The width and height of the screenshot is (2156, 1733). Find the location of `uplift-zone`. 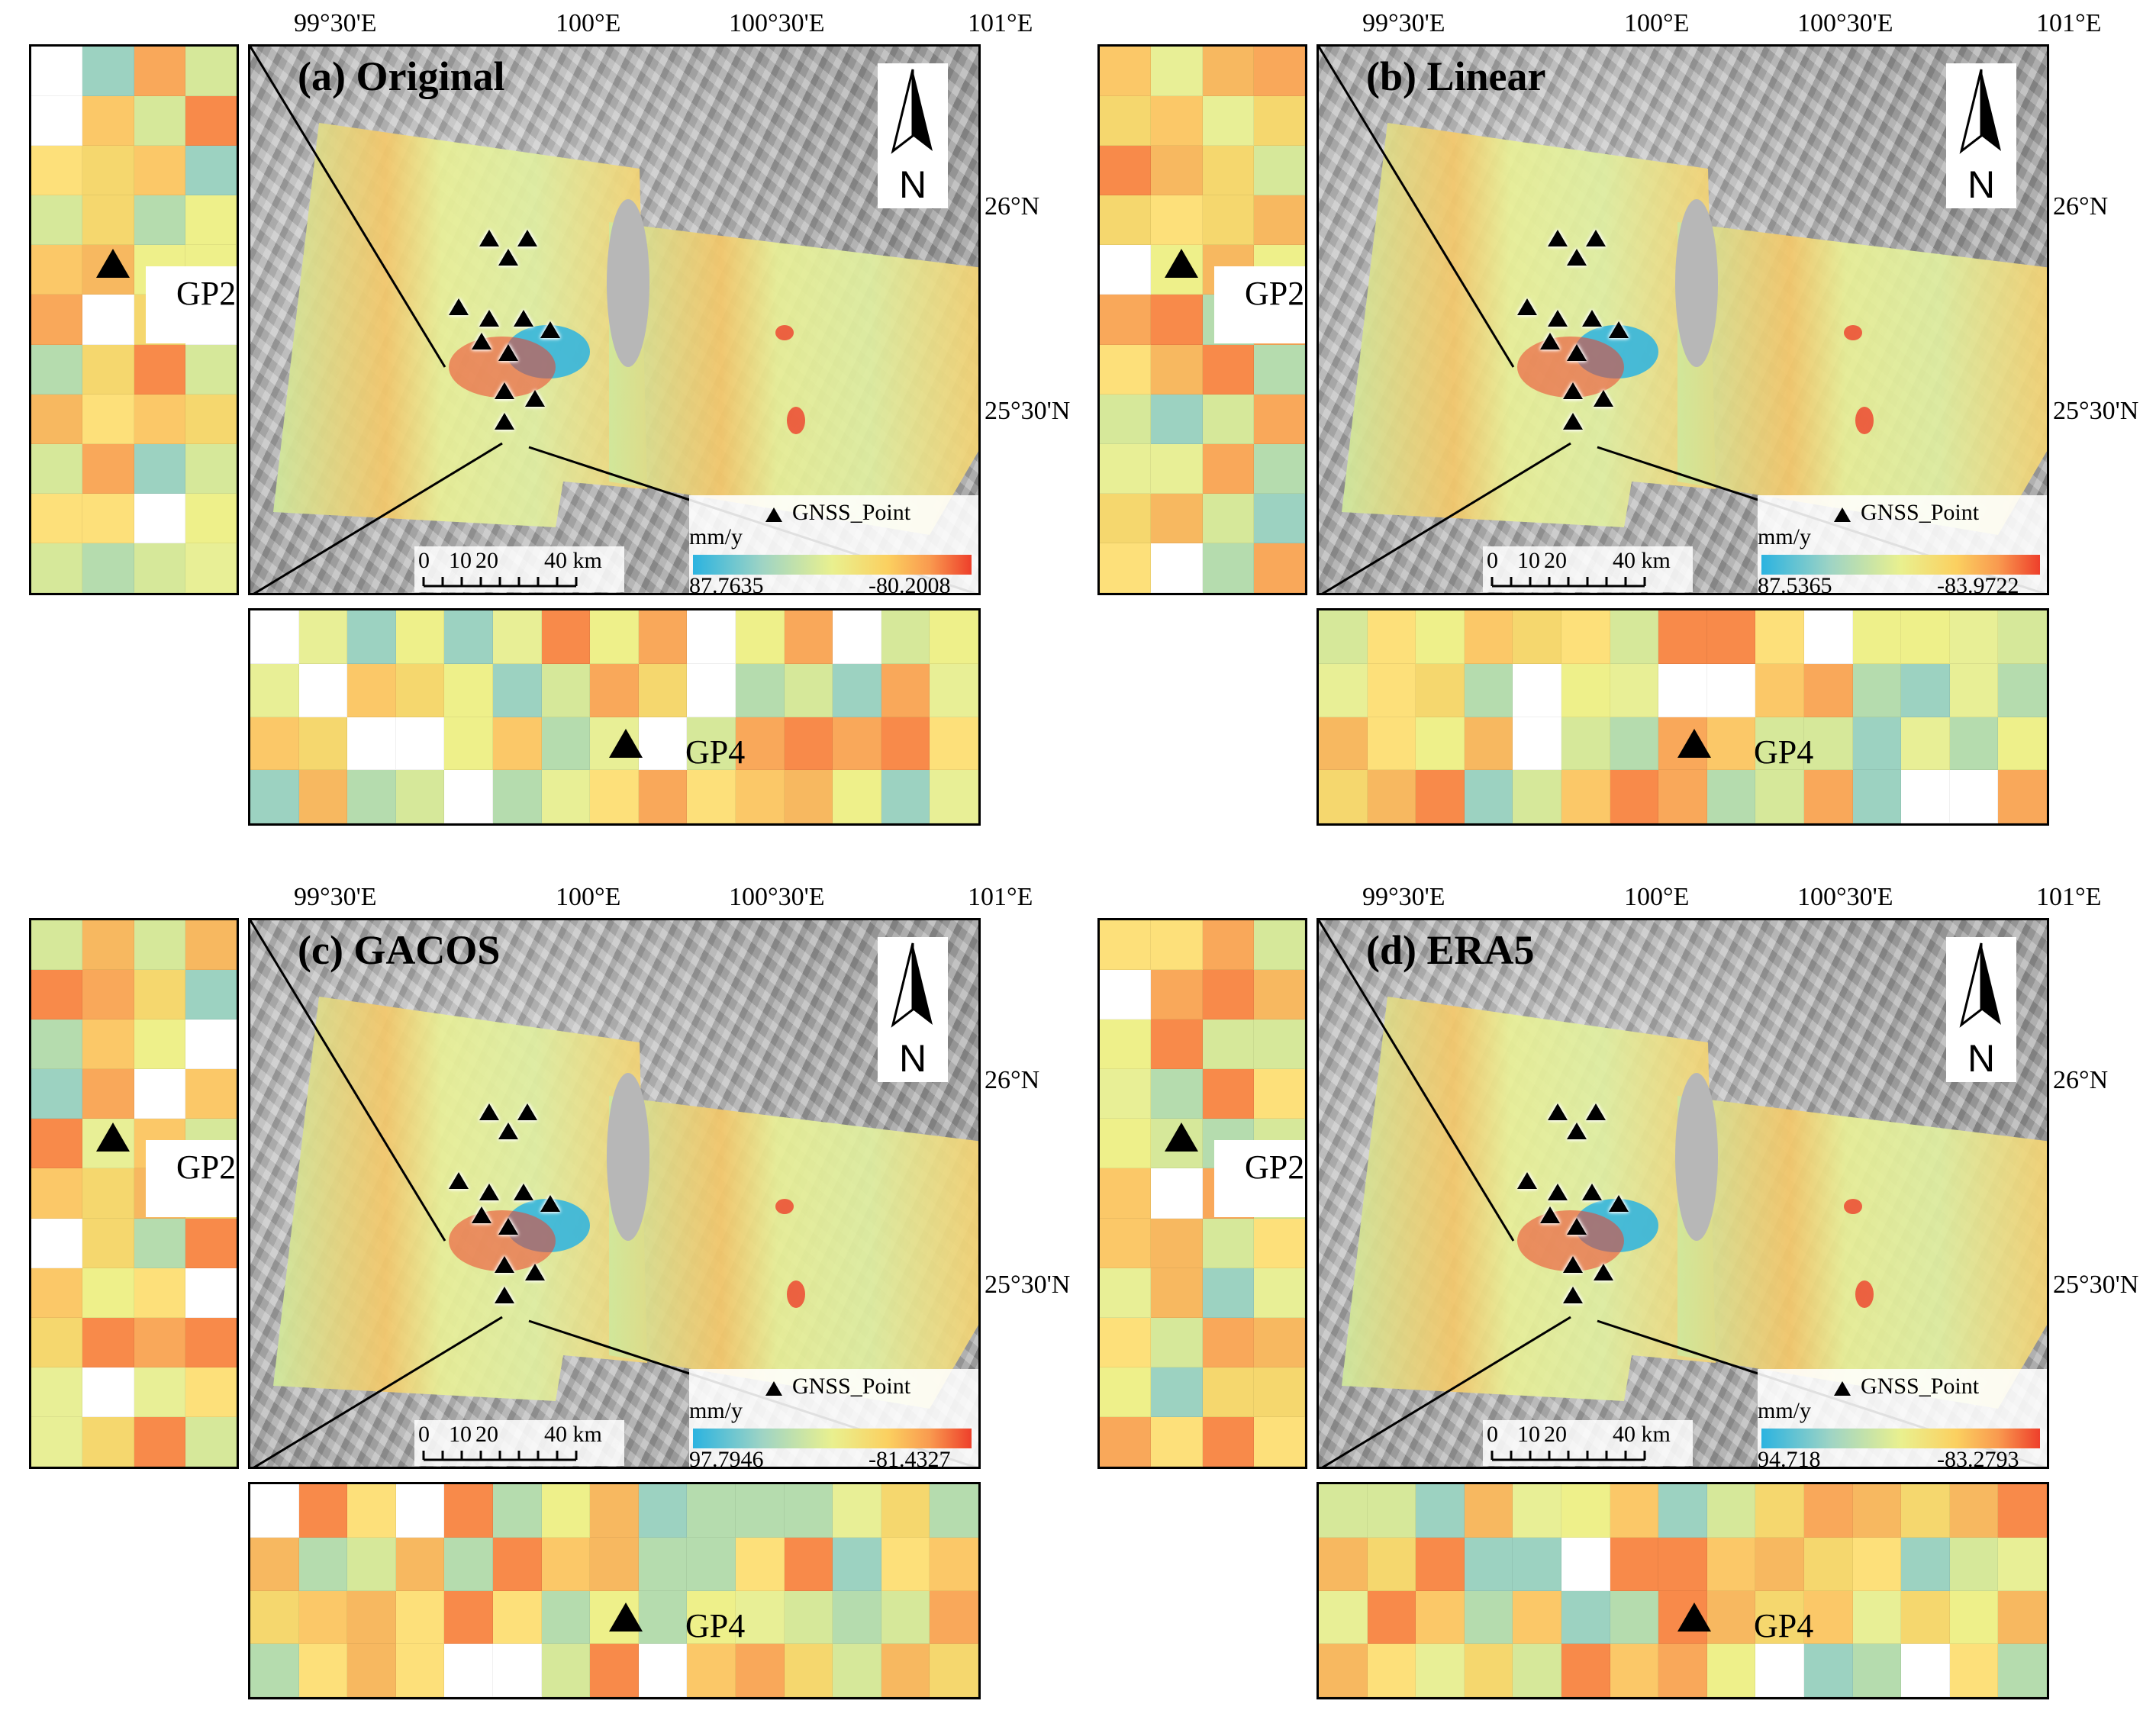

uplift-zone is located at coordinates (1570, 367).